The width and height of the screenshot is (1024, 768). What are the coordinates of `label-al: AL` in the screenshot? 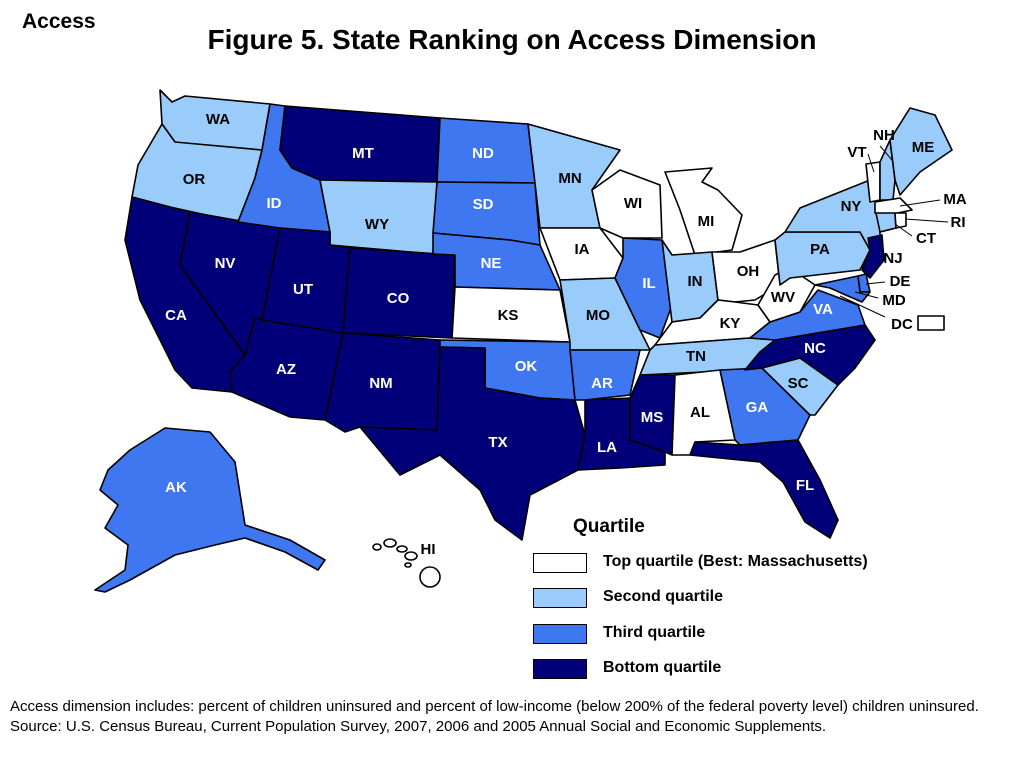 It's located at (700, 412).